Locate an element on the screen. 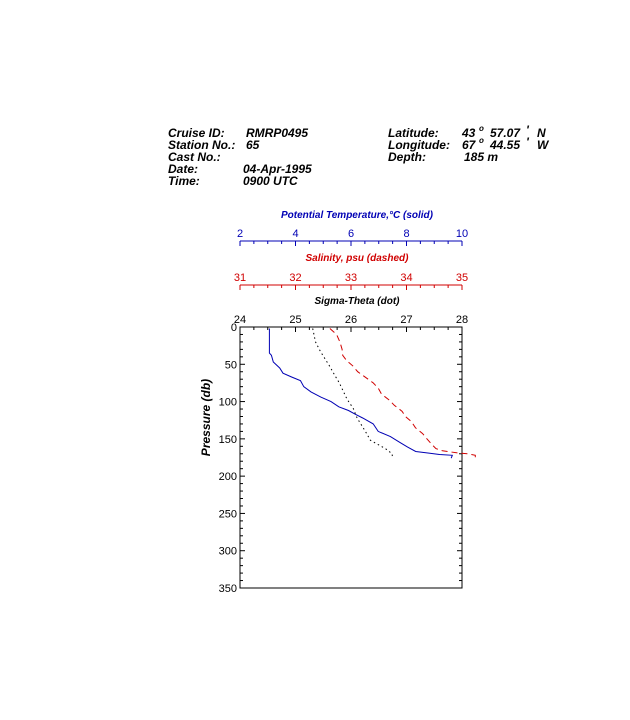 The height and width of the screenshot is (720, 630). cast-no-label: Cast No.: is located at coordinates (194, 157).